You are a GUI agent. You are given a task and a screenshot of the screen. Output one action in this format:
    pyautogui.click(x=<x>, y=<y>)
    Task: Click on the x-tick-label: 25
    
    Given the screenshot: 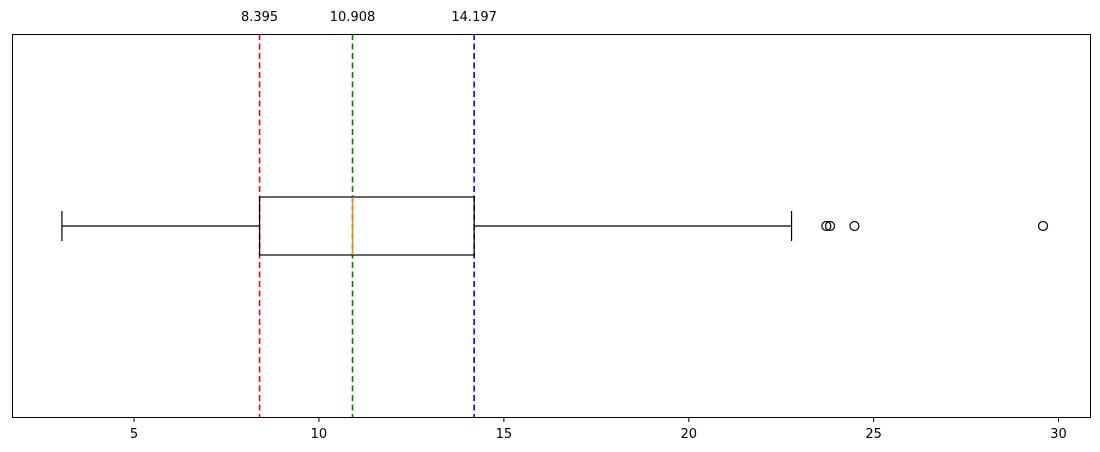 What is the action you would take?
    pyautogui.click(x=873, y=434)
    